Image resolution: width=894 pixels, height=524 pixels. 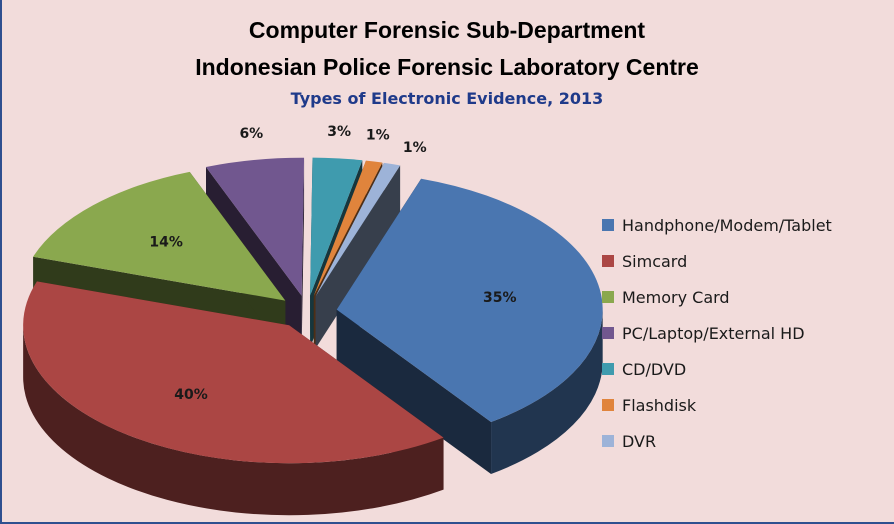 I want to click on legend-item: Memory Card, so click(x=717, y=297).